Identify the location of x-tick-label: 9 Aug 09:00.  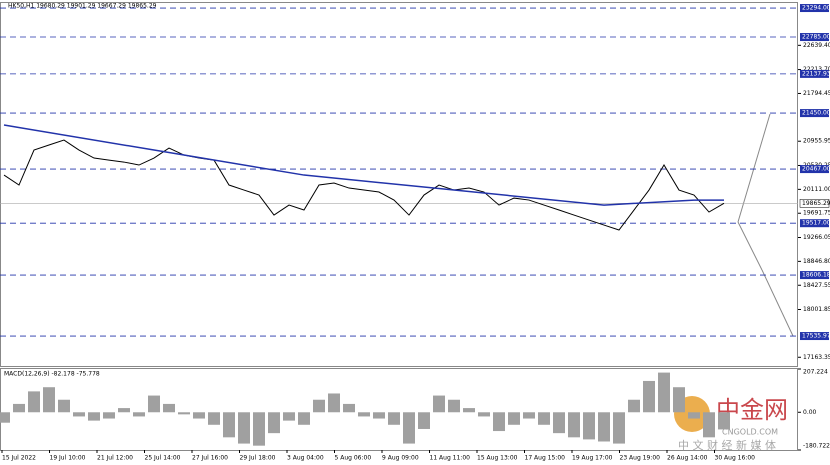
(400, 458).